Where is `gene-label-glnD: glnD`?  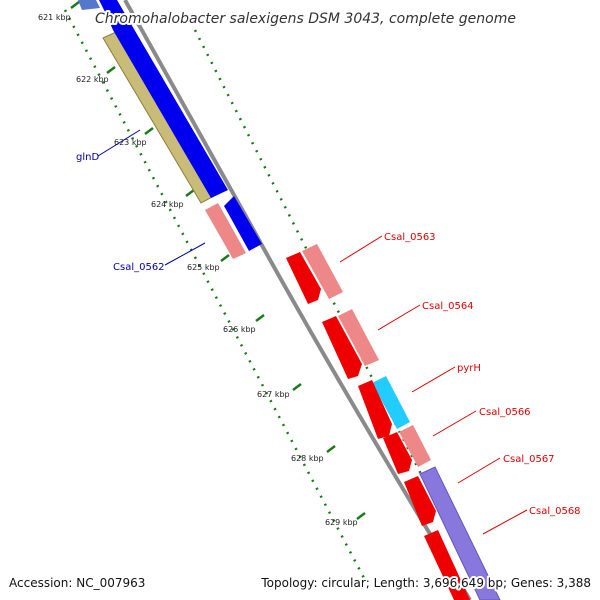
gene-label-glnD: glnD is located at coordinates (87, 157).